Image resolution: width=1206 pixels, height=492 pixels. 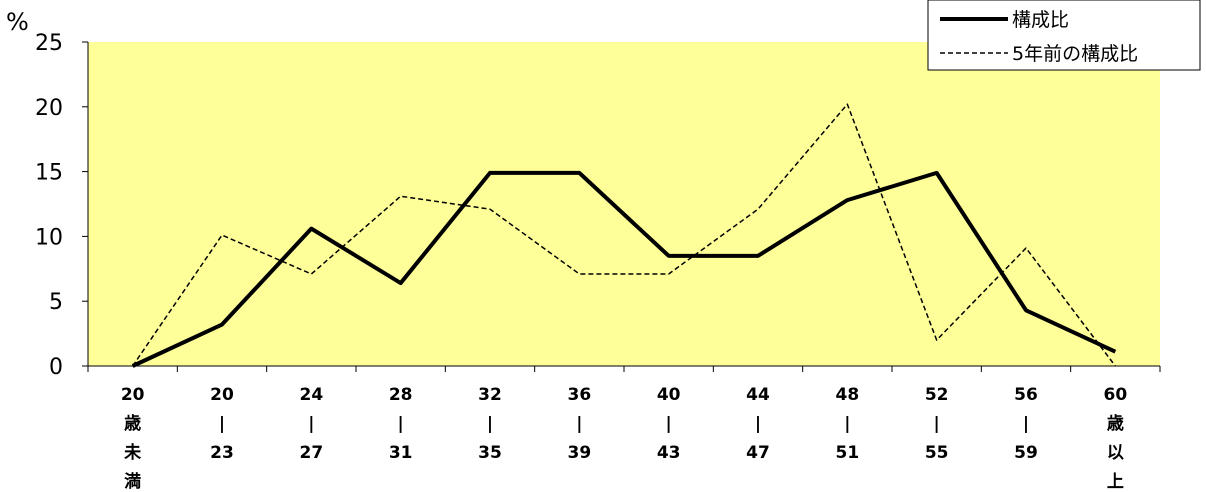 I want to click on y-tick-label: 25, so click(x=49, y=43).